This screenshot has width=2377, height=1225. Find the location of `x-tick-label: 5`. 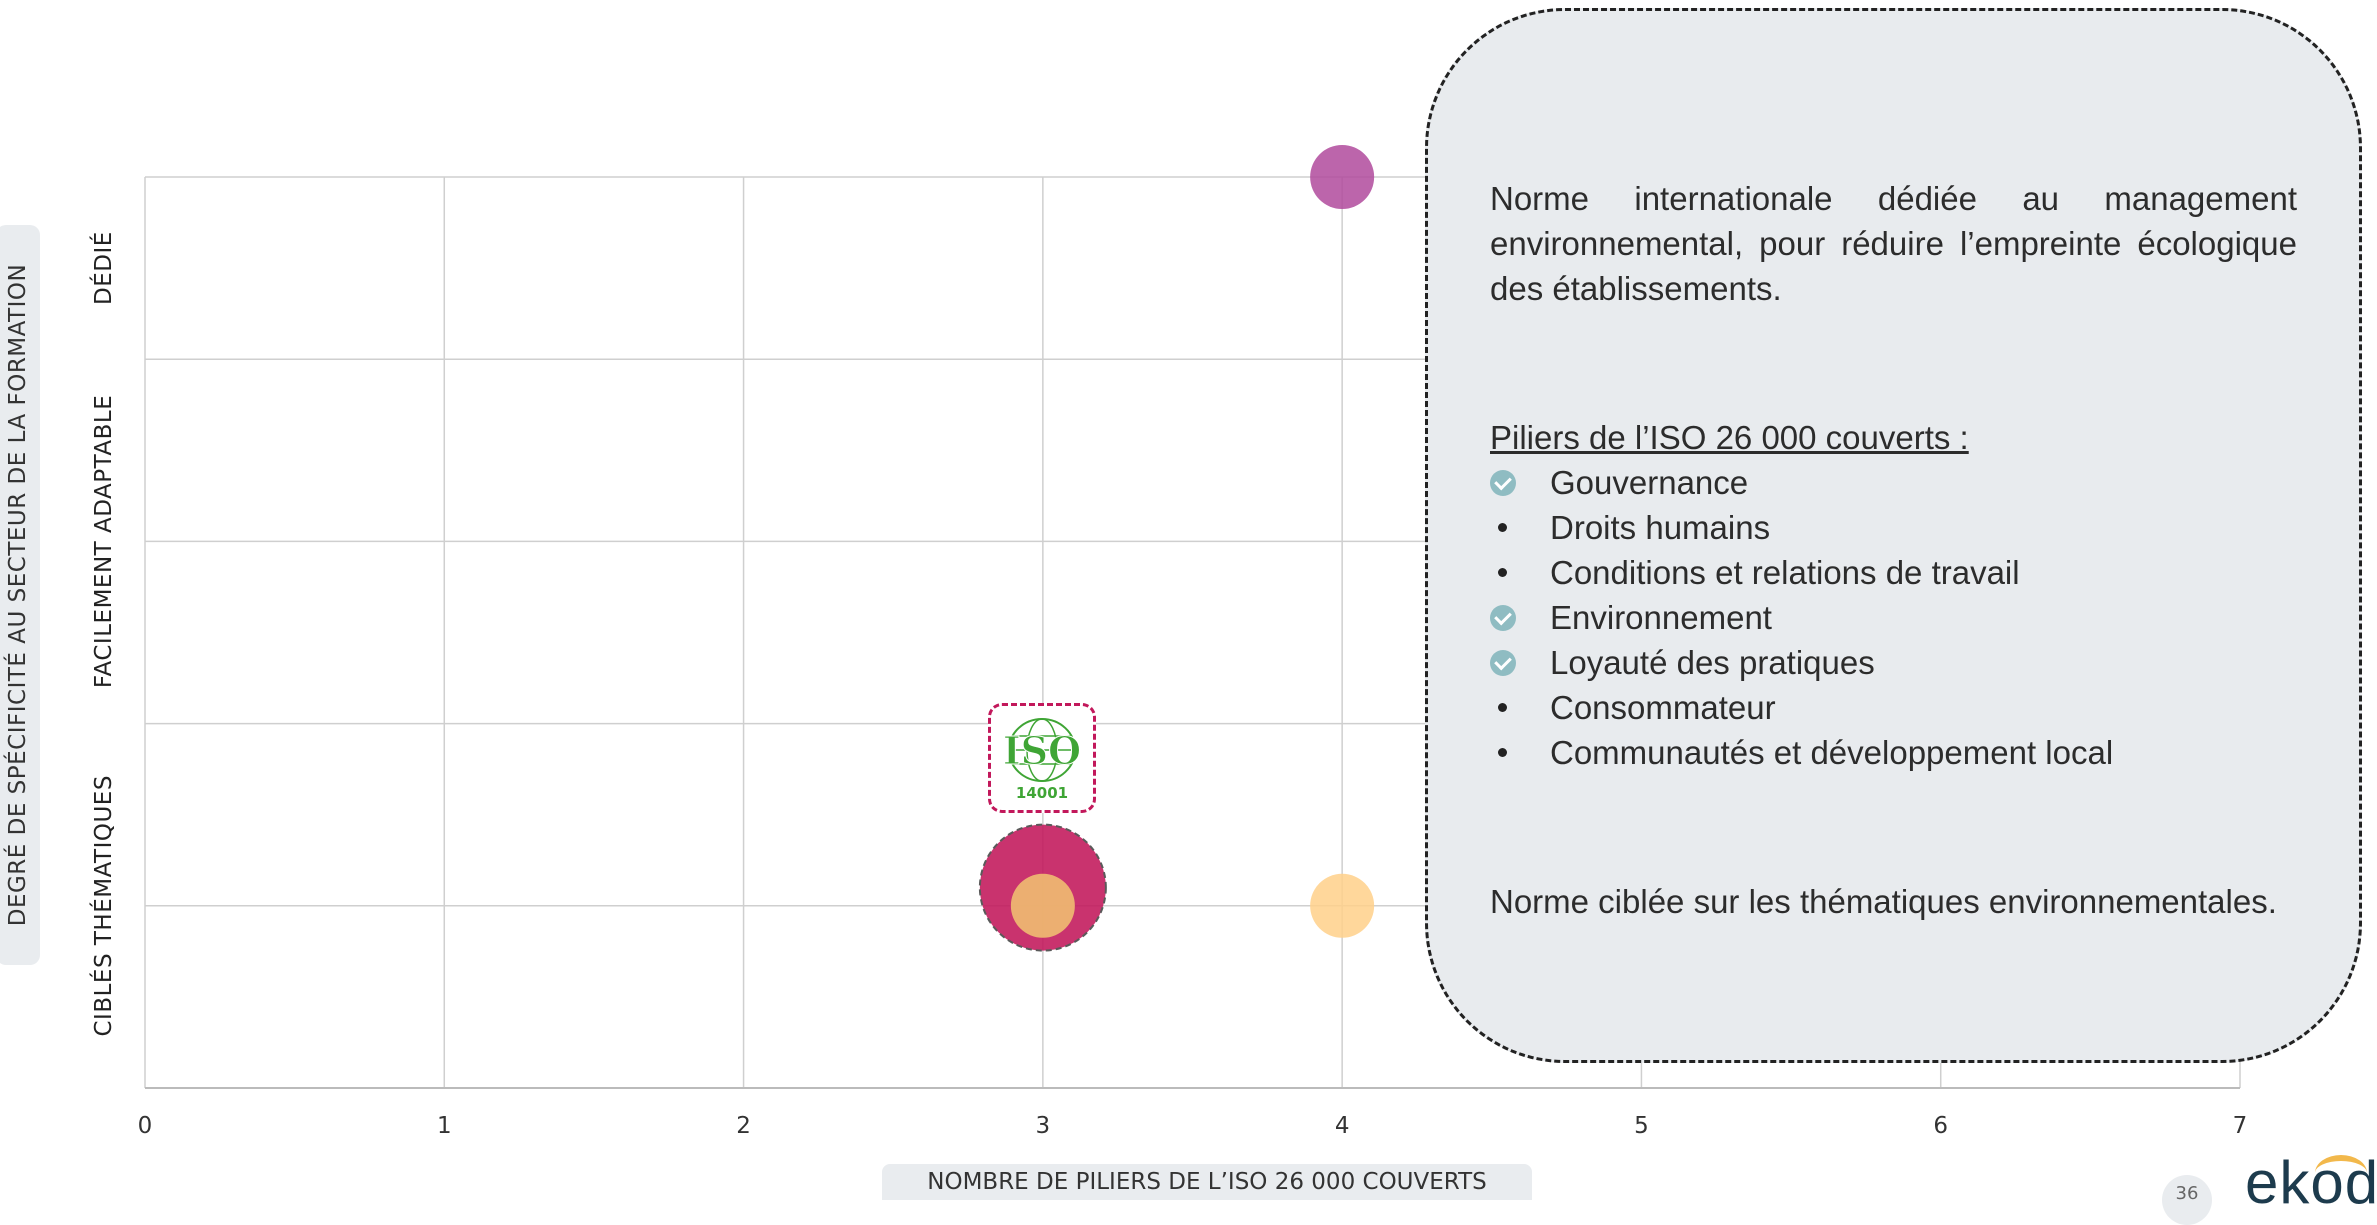

x-tick-label: 5 is located at coordinates (1641, 1126).